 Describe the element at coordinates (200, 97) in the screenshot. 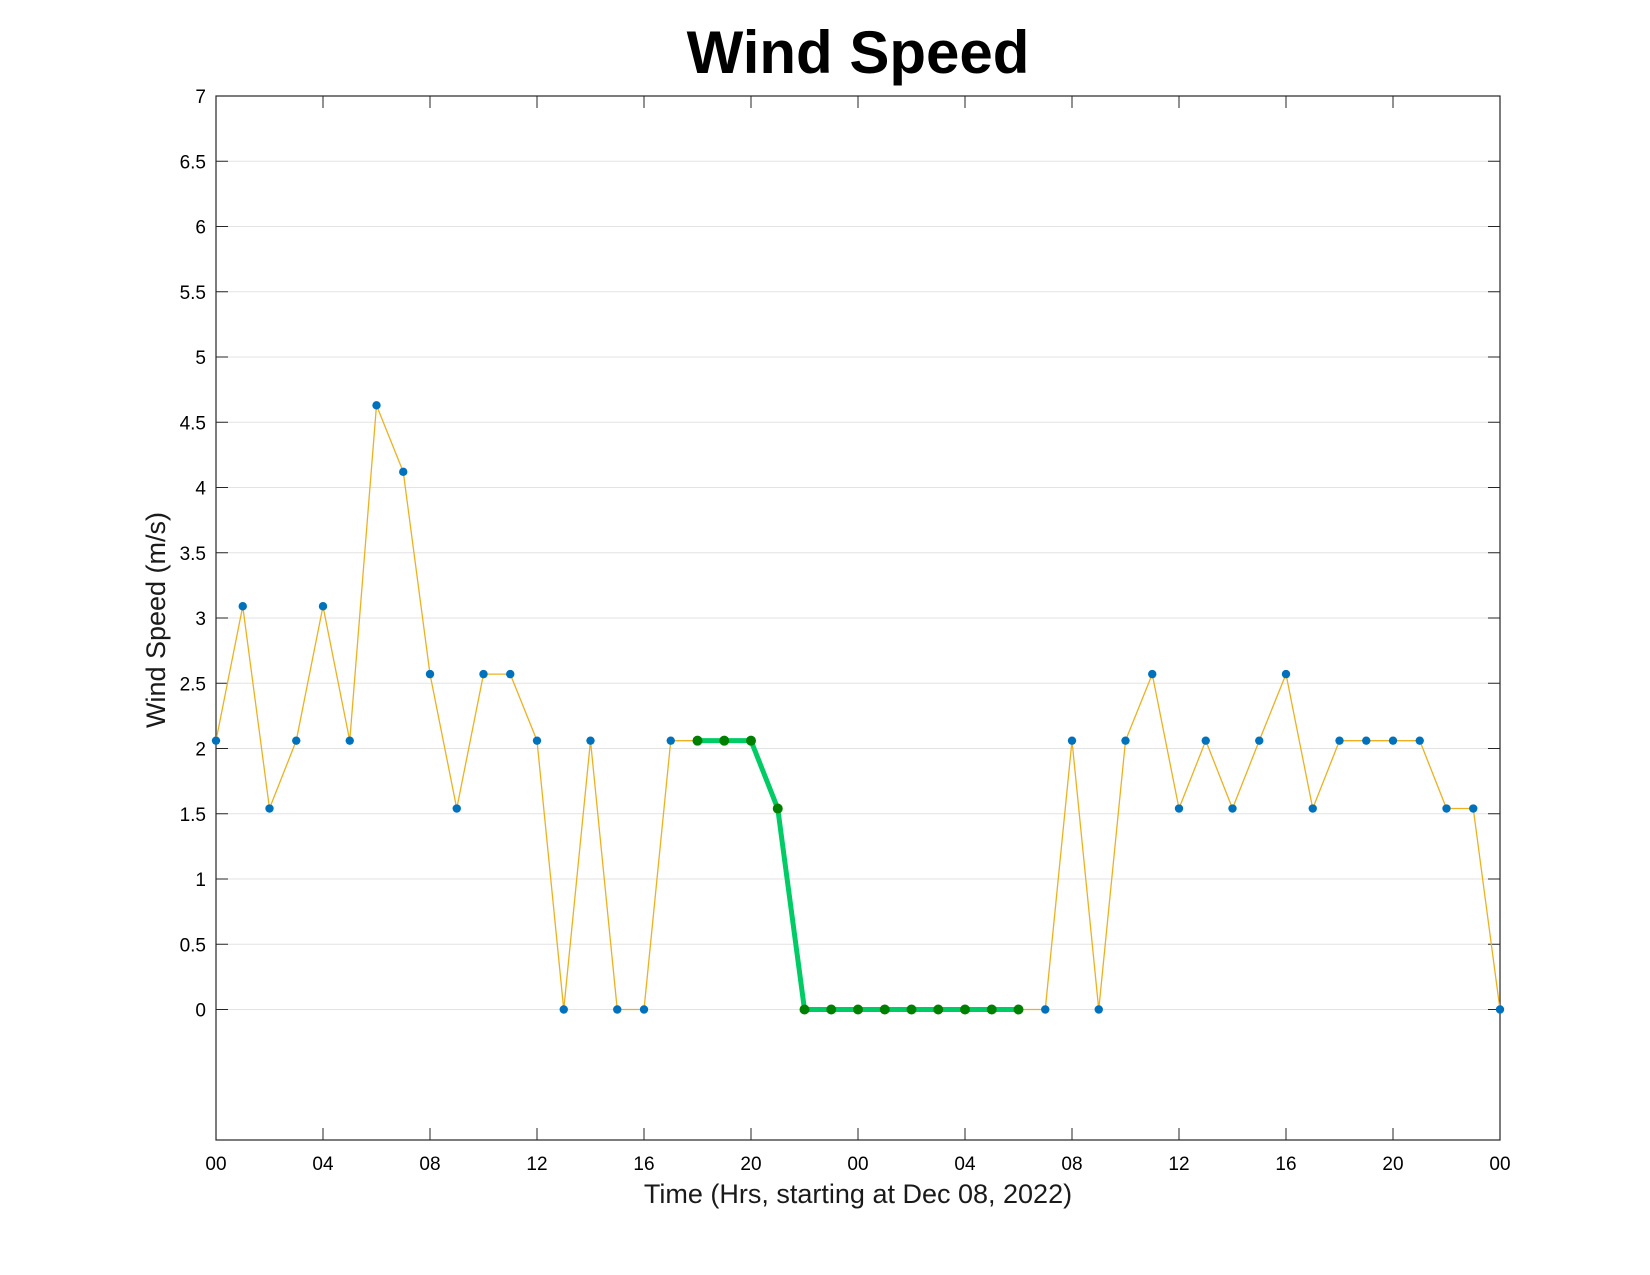

I see `y-tick-label: 7` at that location.